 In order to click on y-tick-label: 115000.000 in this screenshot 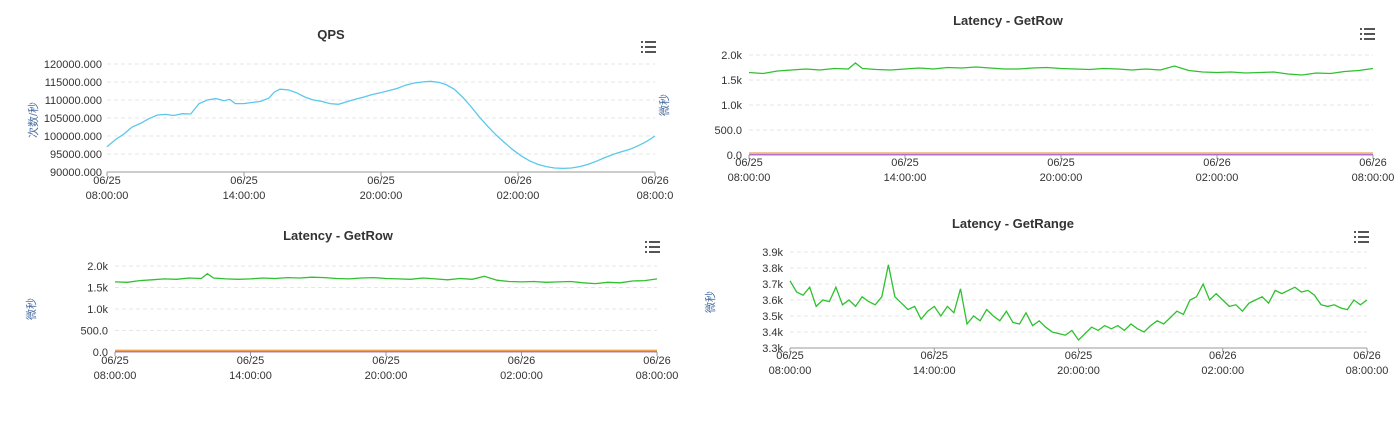, I will do `click(73, 83)`.